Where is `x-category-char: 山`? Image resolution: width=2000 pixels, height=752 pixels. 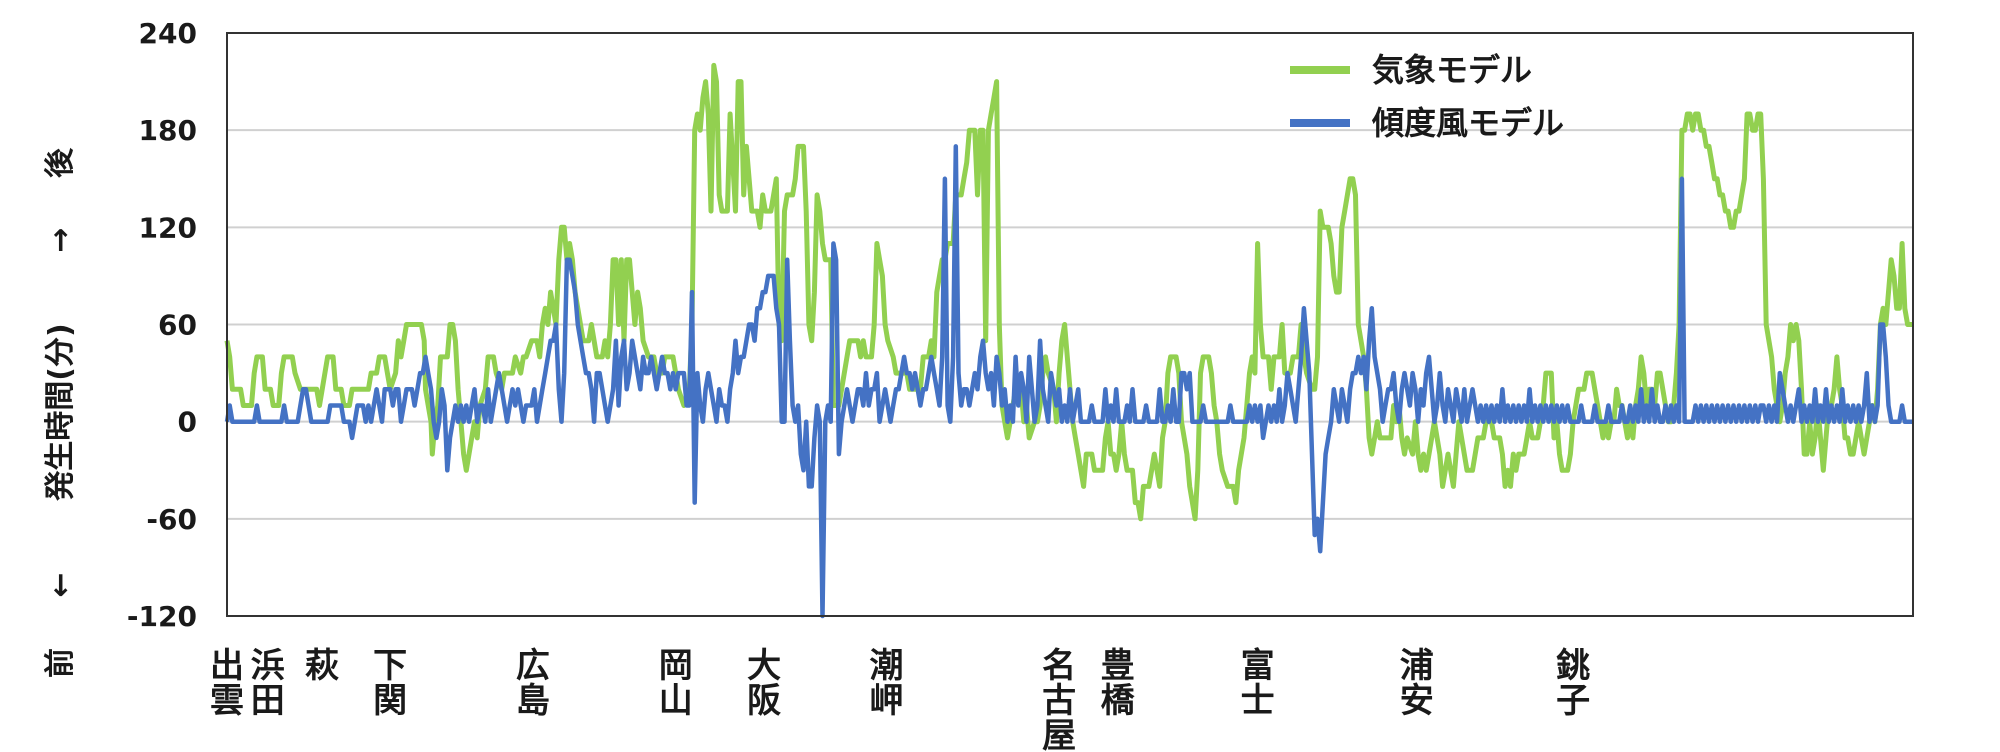
x-category-char: 山 is located at coordinates (676, 701).